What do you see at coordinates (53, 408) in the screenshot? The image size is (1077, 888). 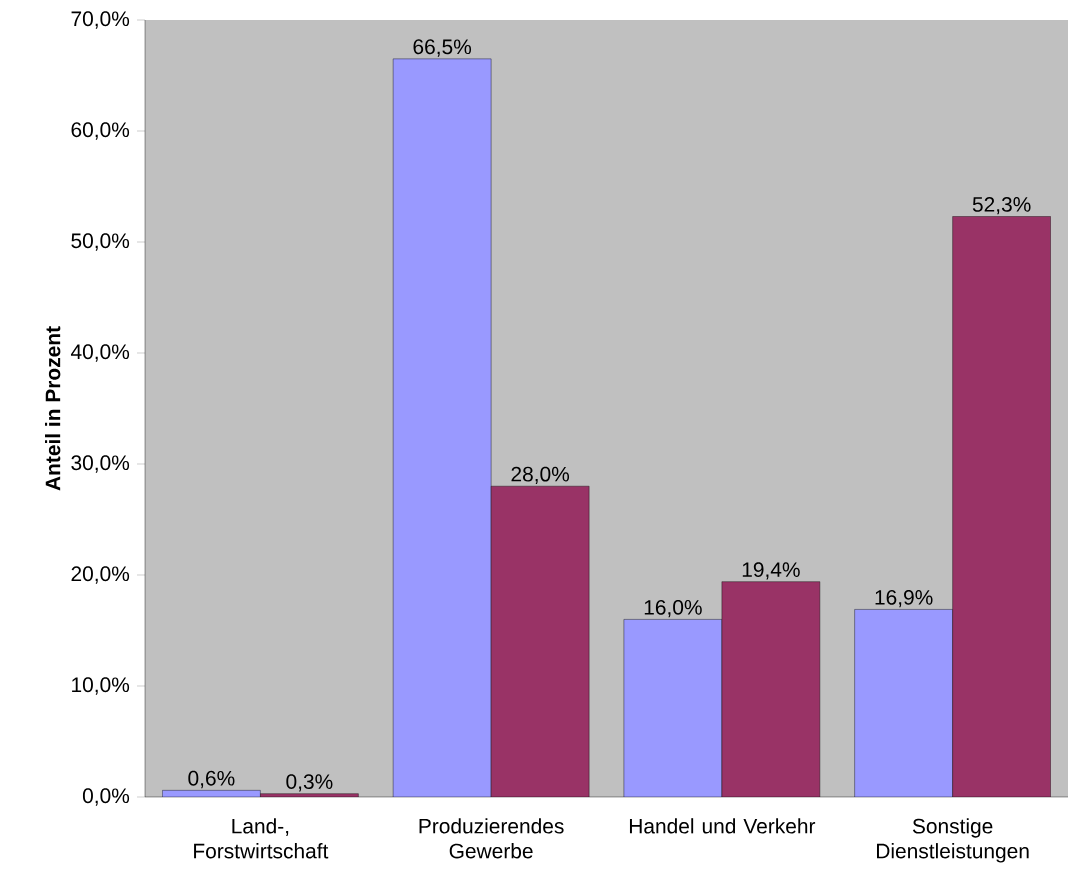 I see `y-axis-title: Anteil in Prozent` at bounding box center [53, 408].